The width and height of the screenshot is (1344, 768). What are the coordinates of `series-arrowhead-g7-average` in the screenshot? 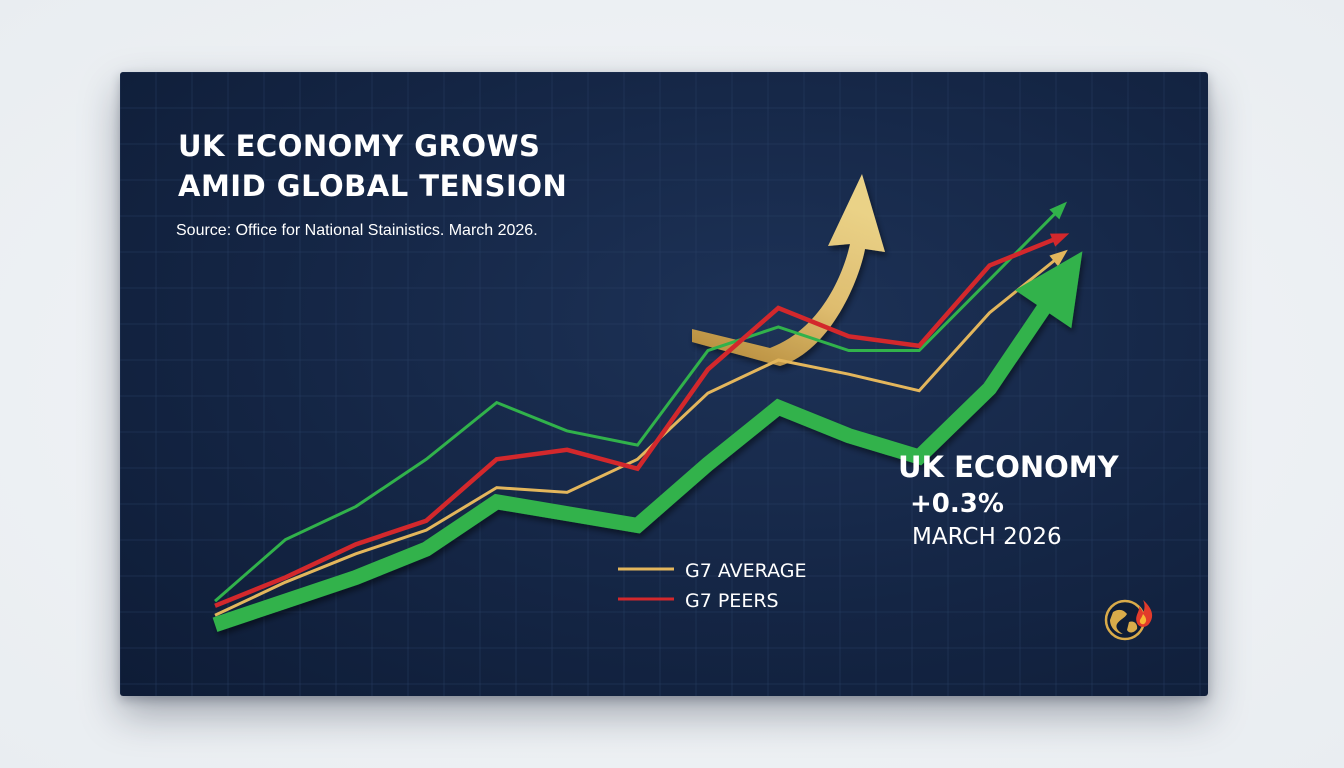 It's located at (1058, 258).